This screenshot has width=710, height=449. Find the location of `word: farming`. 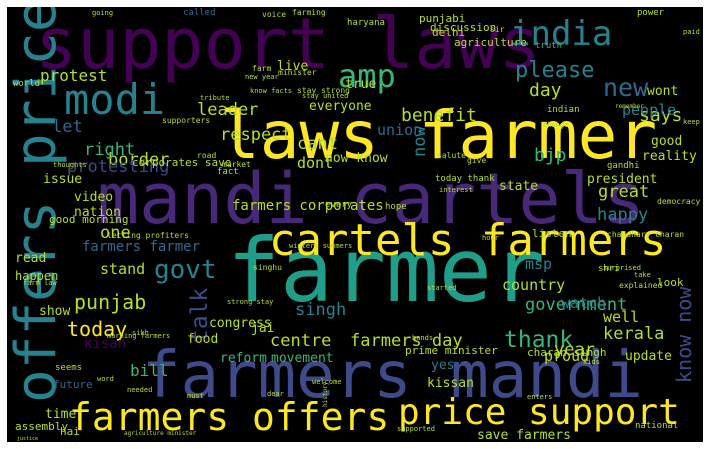

word: farming is located at coordinates (309, 12).